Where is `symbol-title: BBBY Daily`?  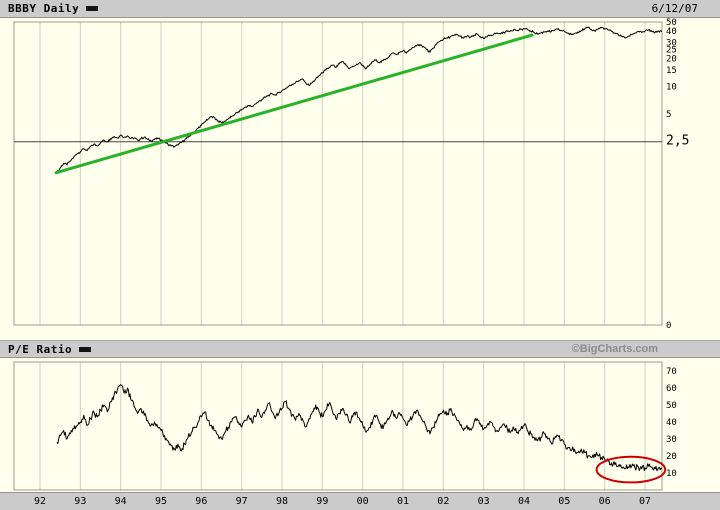 symbol-title: BBBY Daily is located at coordinates (44, 8).